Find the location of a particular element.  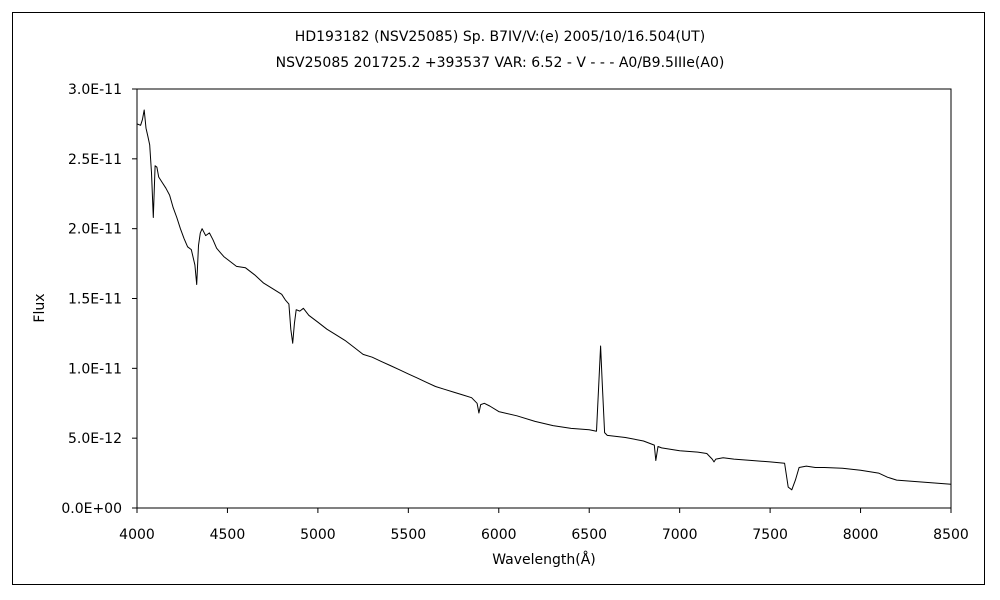

y-tick-label: 2.5E-11 is located at coordinates (95, 160).